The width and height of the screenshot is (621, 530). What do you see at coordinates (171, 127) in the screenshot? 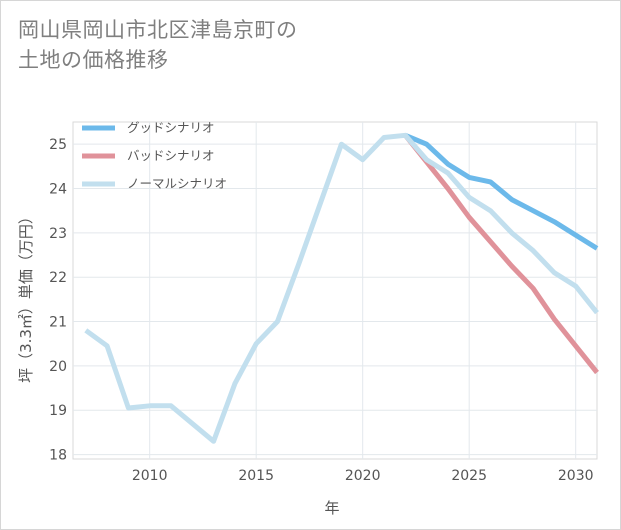
I see `legend-label: グッドシナリオ` at bounding box center [171, 127].